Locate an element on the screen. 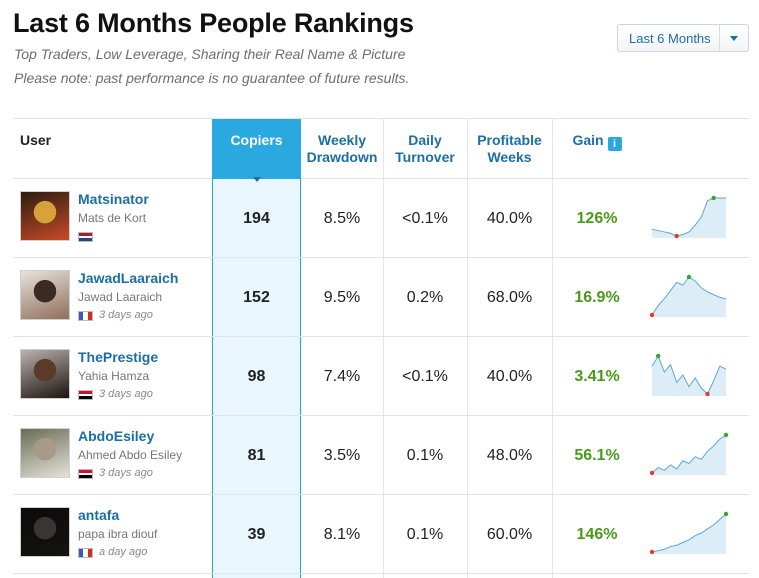  sort-arrow-icon is located at coordinates (257, 179).